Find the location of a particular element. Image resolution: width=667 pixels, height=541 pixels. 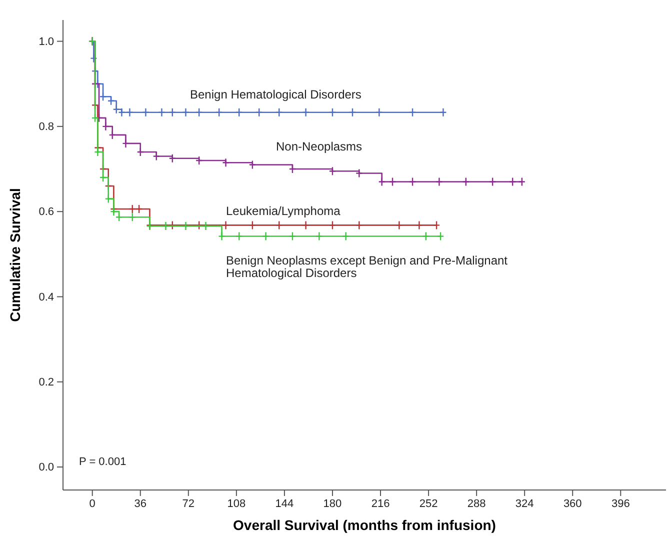

x-tick-label: 0 is located at coordinates (92, 504).